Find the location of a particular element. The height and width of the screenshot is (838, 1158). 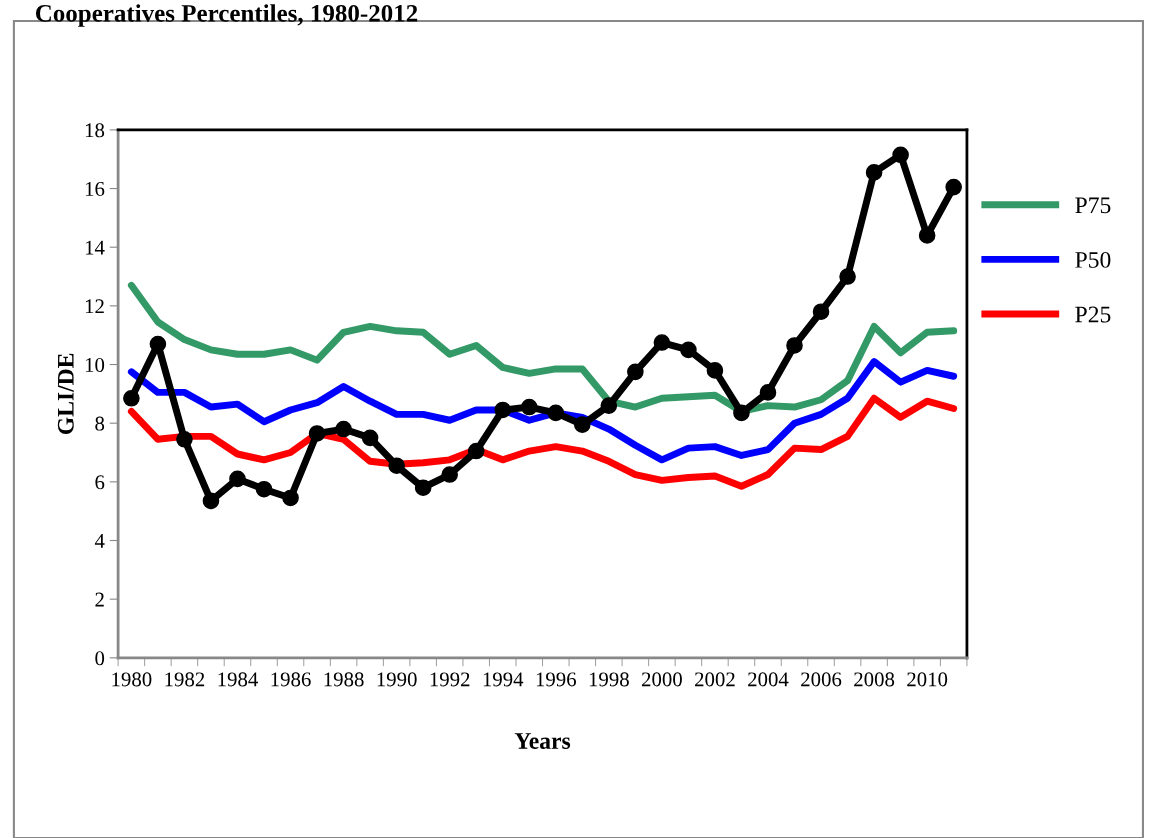

x-tick-label: 1996 is located at coordinates (556, 679).